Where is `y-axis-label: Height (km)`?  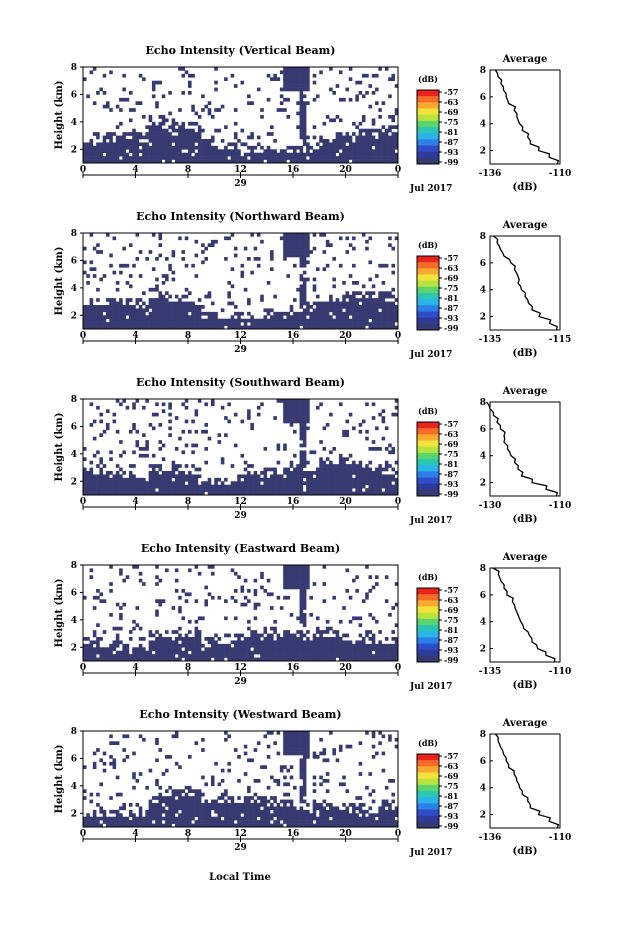 y-axis-label: Height (km) is located at coordinates (59, 779).